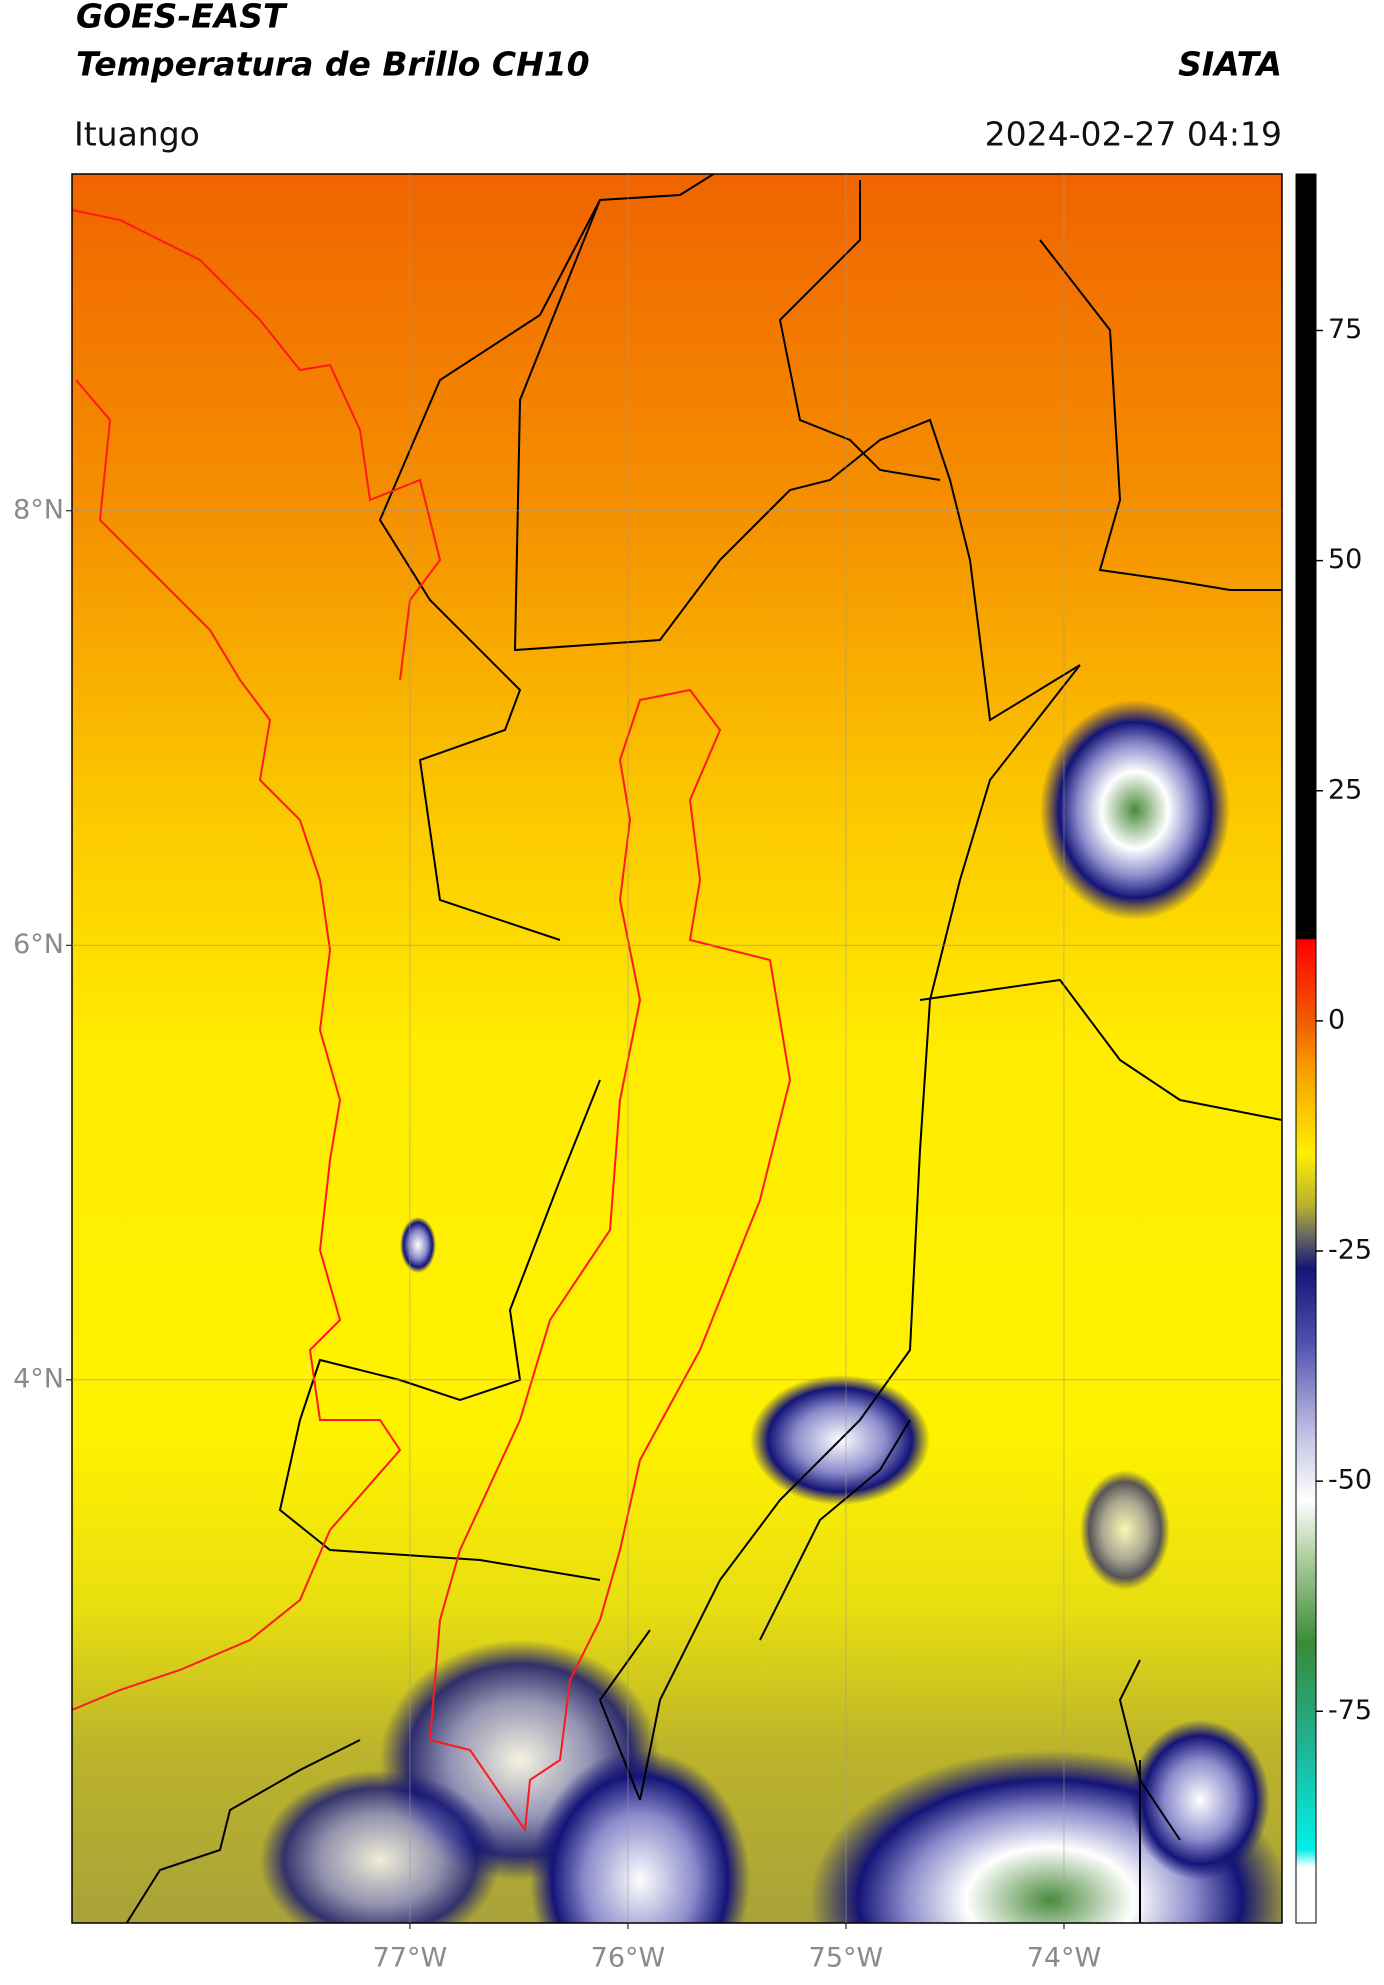  What do you see at coordinates (1064, 1958) in the screenshot?
I see `x-tick-label: 74°W` at bounding box center [1064, 1958].